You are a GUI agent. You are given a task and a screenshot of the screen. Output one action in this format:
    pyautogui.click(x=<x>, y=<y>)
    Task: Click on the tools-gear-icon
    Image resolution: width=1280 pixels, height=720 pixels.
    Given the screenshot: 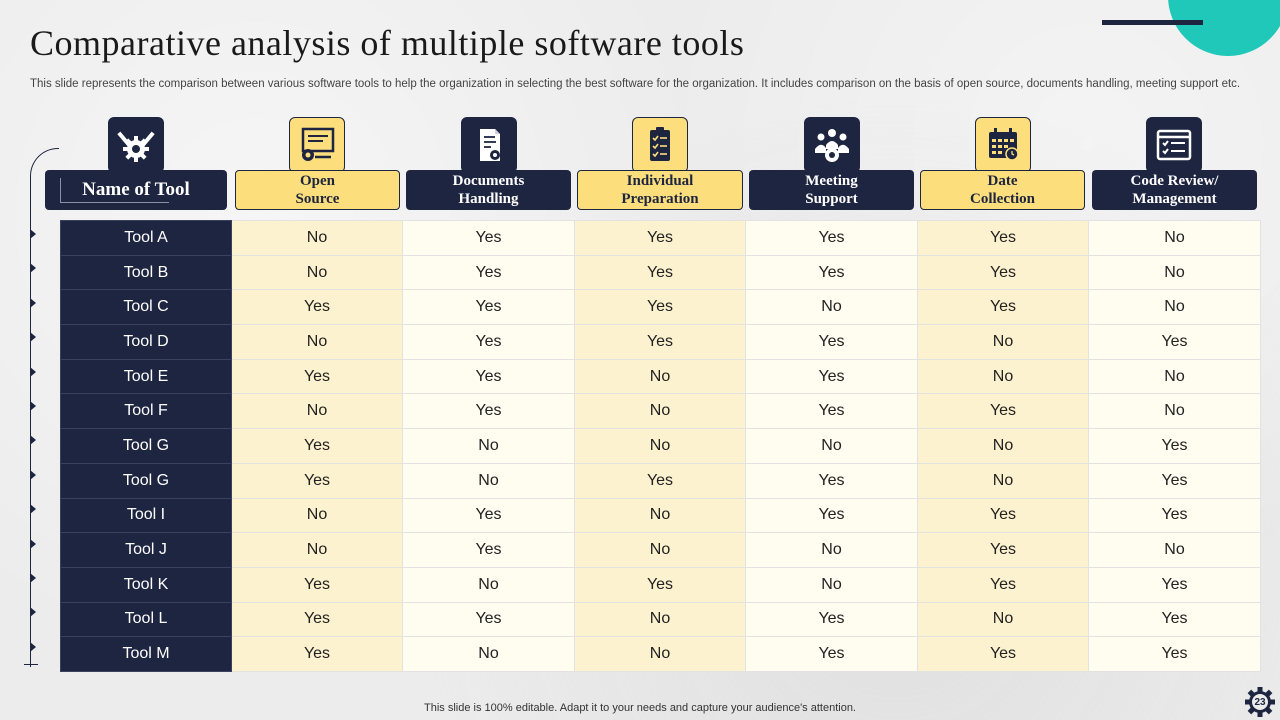 What is the action you would take?
    pyautogui.click(x=136, y=145)
    